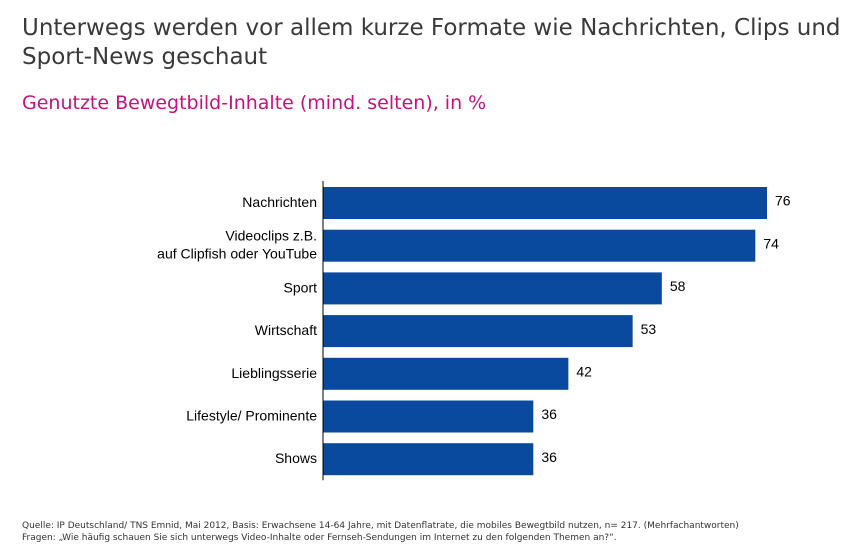 This screenshot has height=550, width=857. Describe the element at coordinates (584, 372) in the screenshot. I see `value-label-4: 42` at that location.